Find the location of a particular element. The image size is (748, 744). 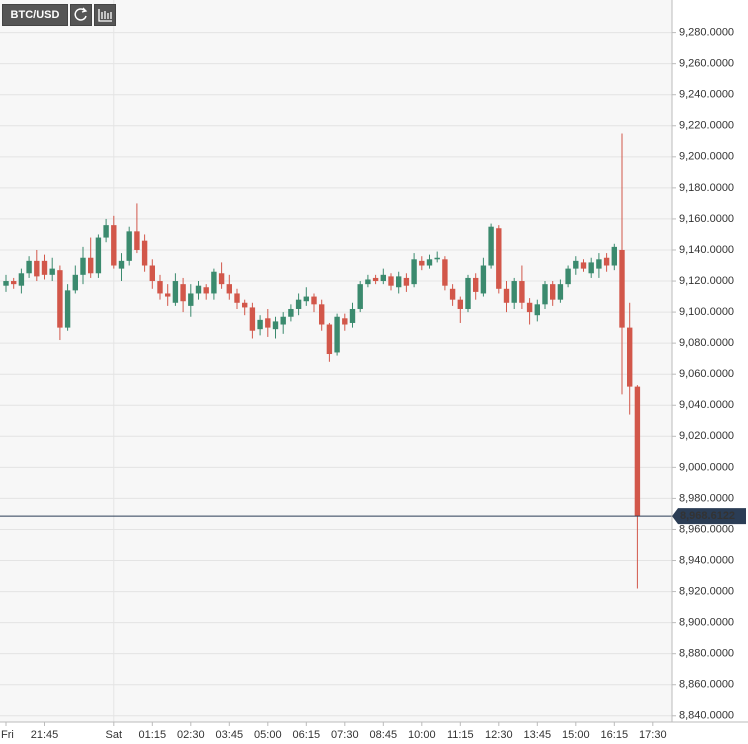

y-tick-label: 9,260.0000 is located at coordinates (706, 64).